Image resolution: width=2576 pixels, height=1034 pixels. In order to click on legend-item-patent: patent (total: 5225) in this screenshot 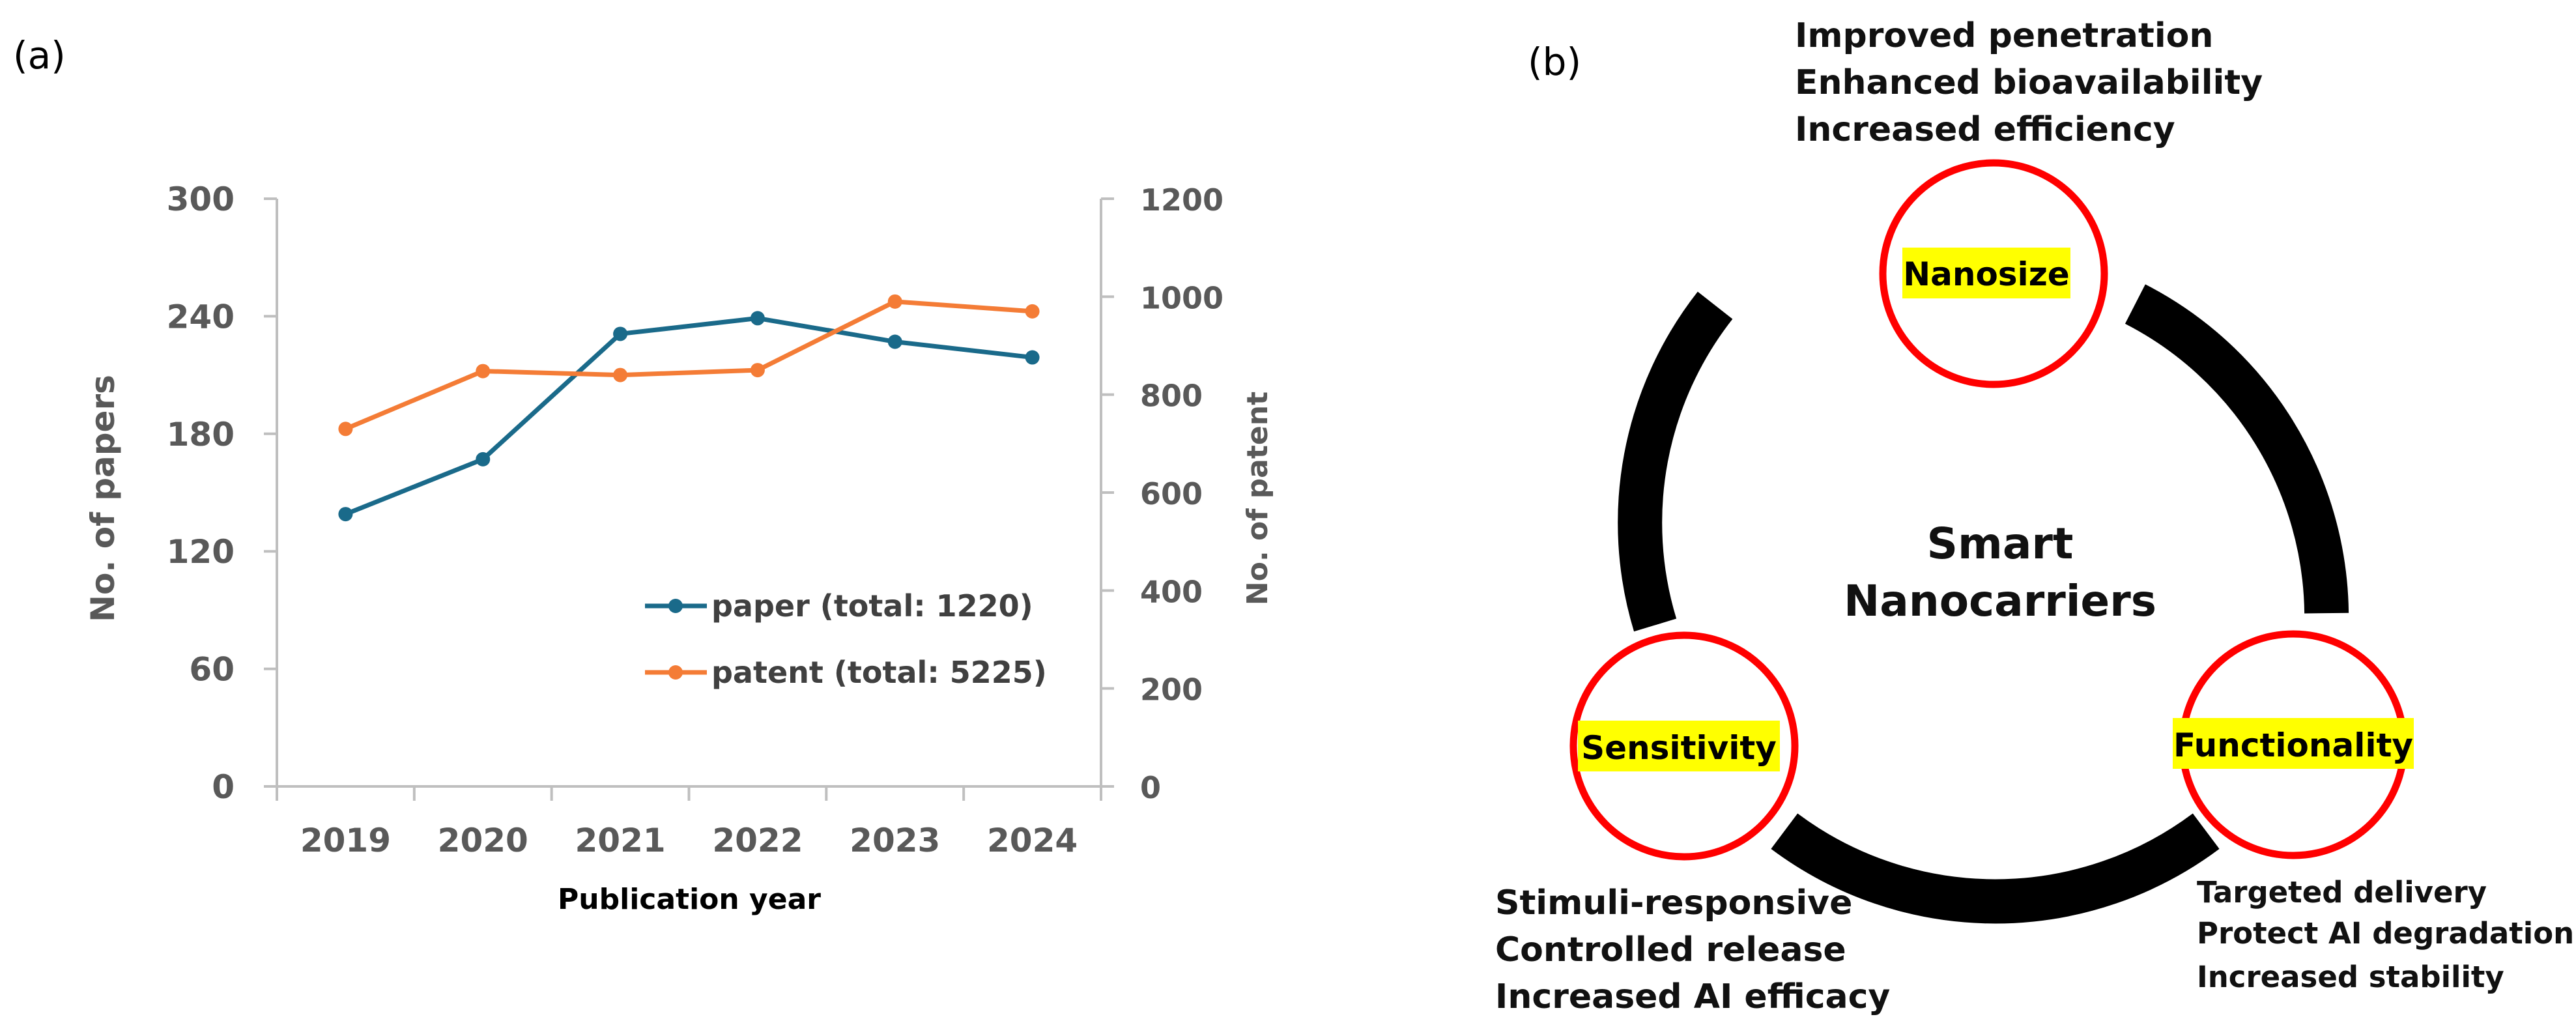, I will do `click(846, 672)`.